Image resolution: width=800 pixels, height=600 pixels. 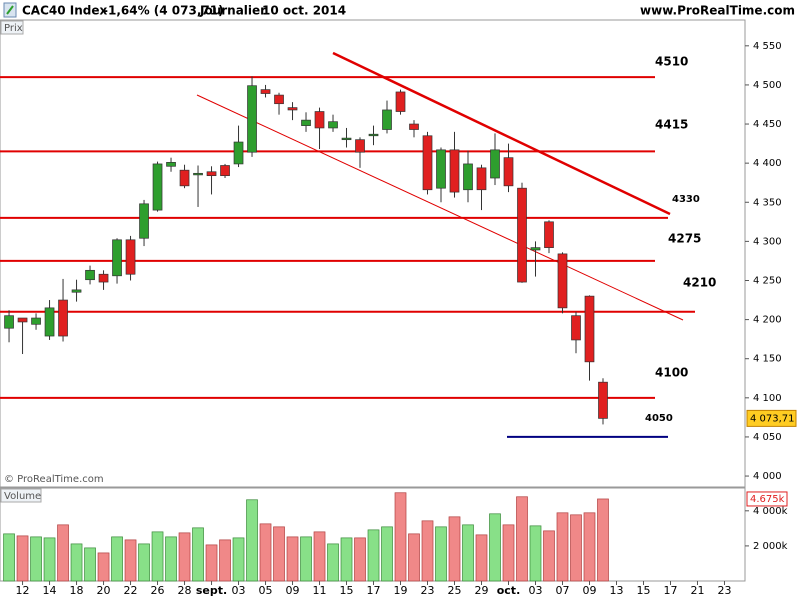 I want to click on level-label: 4415, so click(x=671, y=125).